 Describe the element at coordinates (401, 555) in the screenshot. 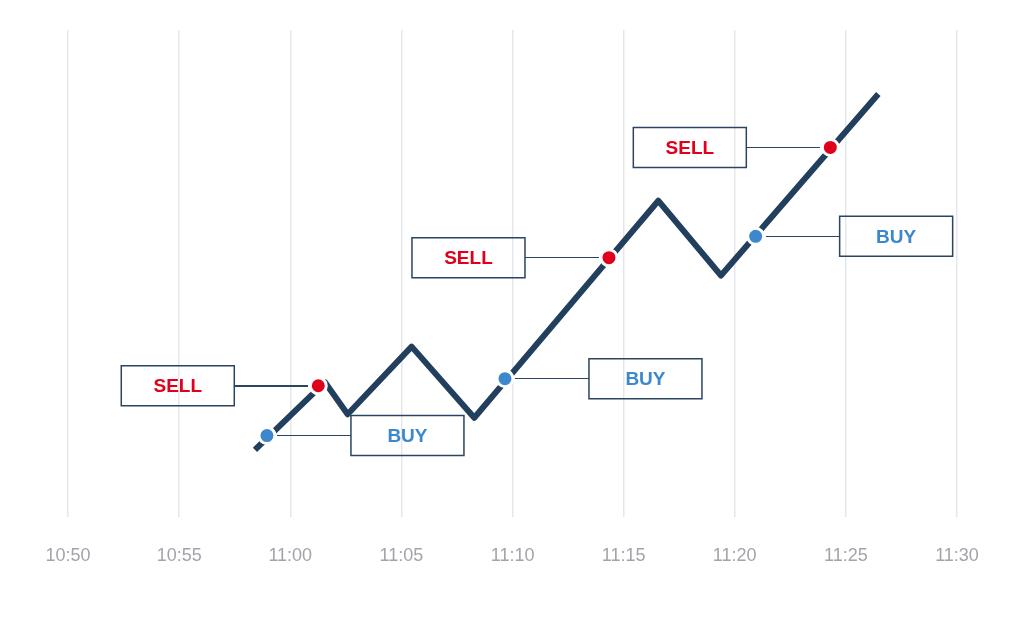

I see `x-tick-label: 11:05` at that location.